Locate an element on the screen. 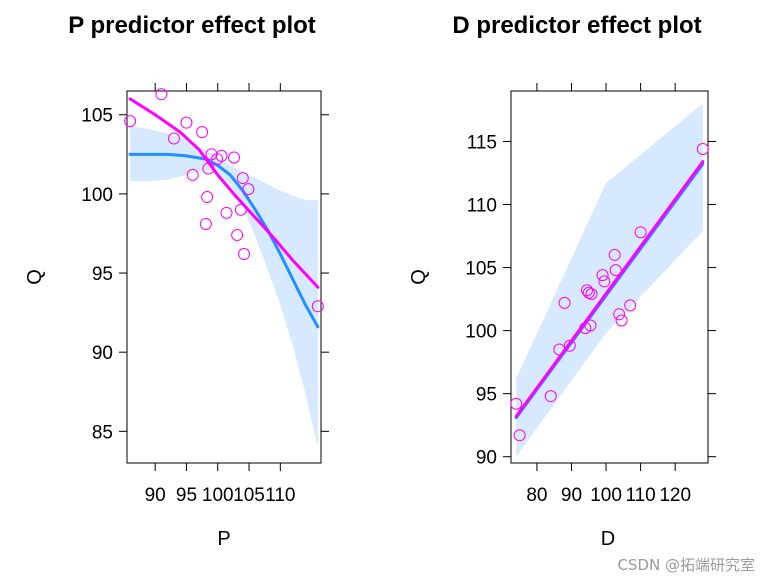 The width and height of the screenshot is (769, 582). d-y-tick-label: 110 is located at coordinates (482, 205).